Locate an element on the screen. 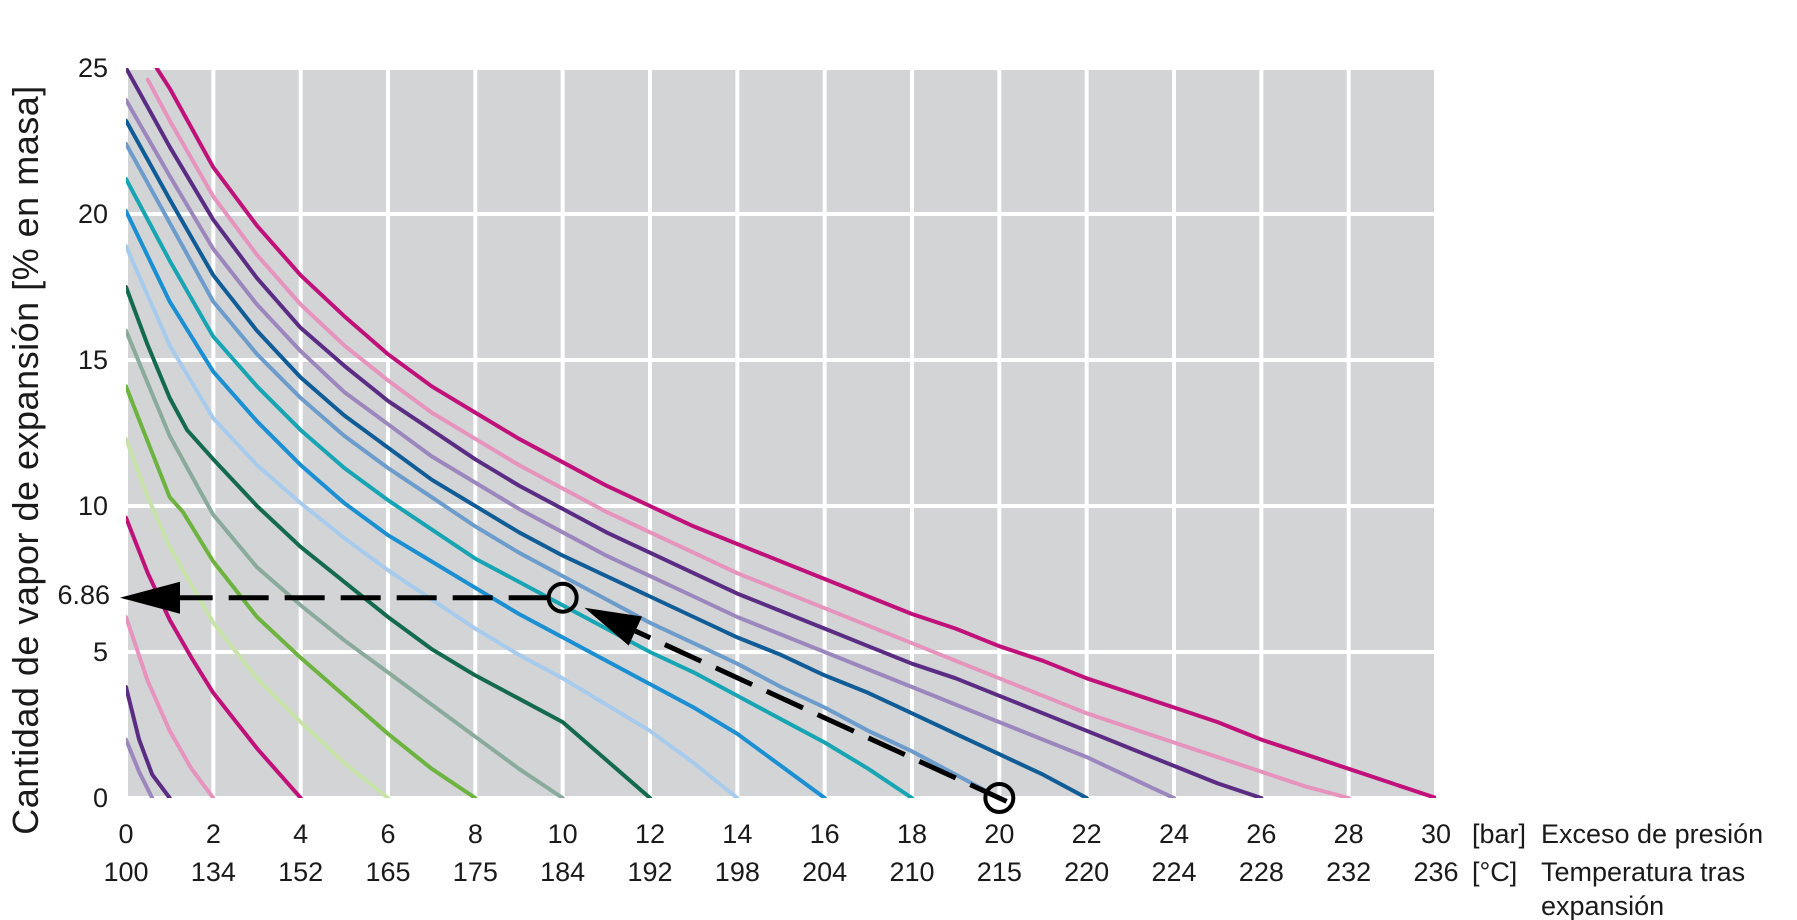 This screenshot has height=920, width=1797. x2-tick-12: 224 is located at coordinates (1173, 872).